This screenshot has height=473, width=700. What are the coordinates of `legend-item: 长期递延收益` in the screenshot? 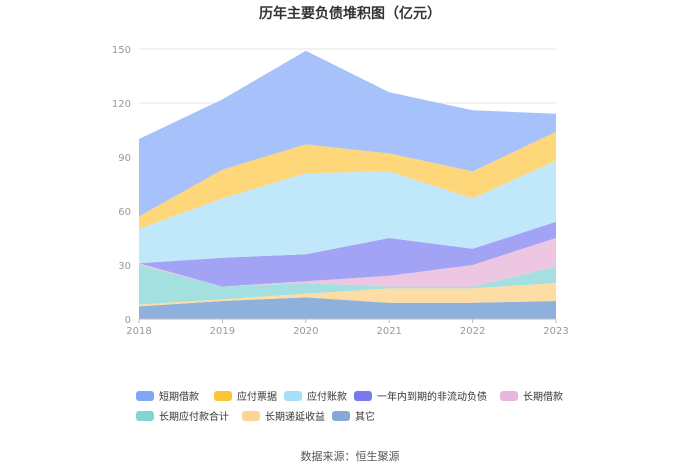 It's located at (283, 415).